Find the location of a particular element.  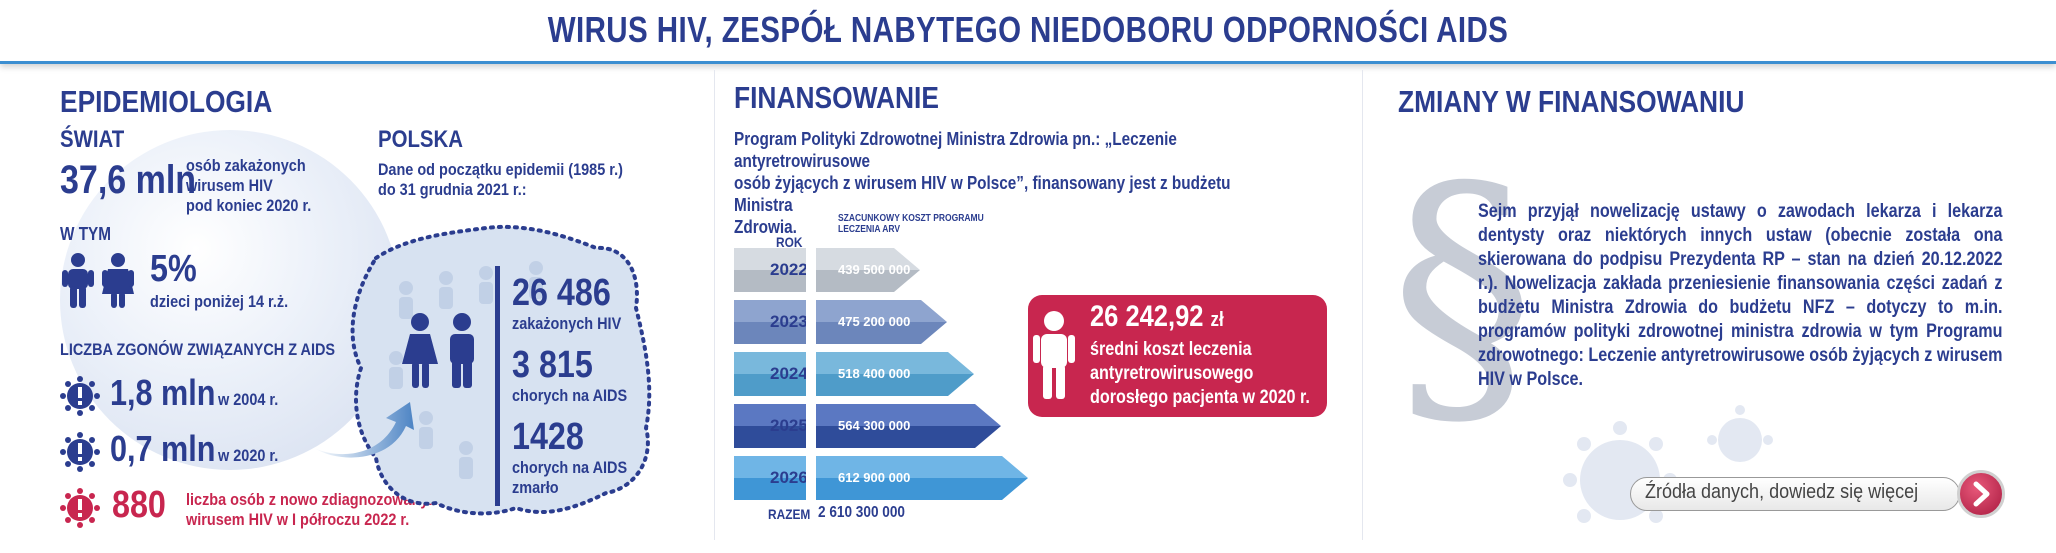

zmiany-title: ZMIANY W FINANSOWANIU is located at coordinates (1571, 101).